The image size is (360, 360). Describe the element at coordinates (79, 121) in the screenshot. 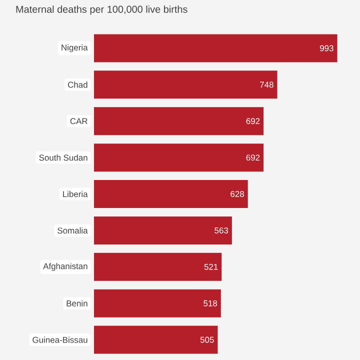

I see `y-tick-label: CAR` at that location.